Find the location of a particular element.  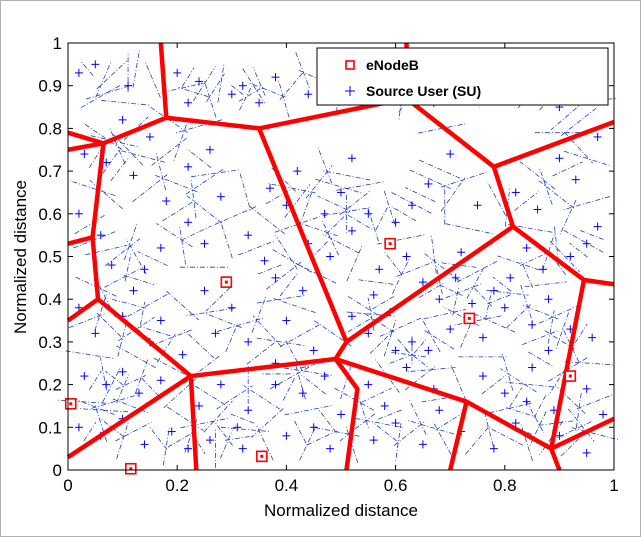

y-tick-label: 1 is located at coordinates (57, 43).